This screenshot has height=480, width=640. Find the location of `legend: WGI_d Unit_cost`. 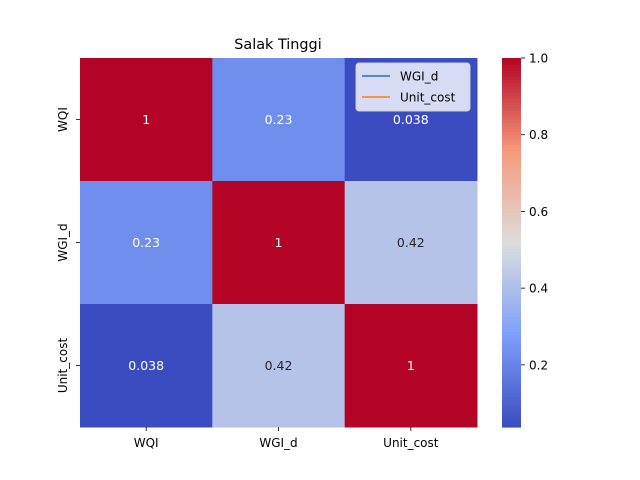

legend: WGI_d Unit_cost is located at coordinates (413, 87).